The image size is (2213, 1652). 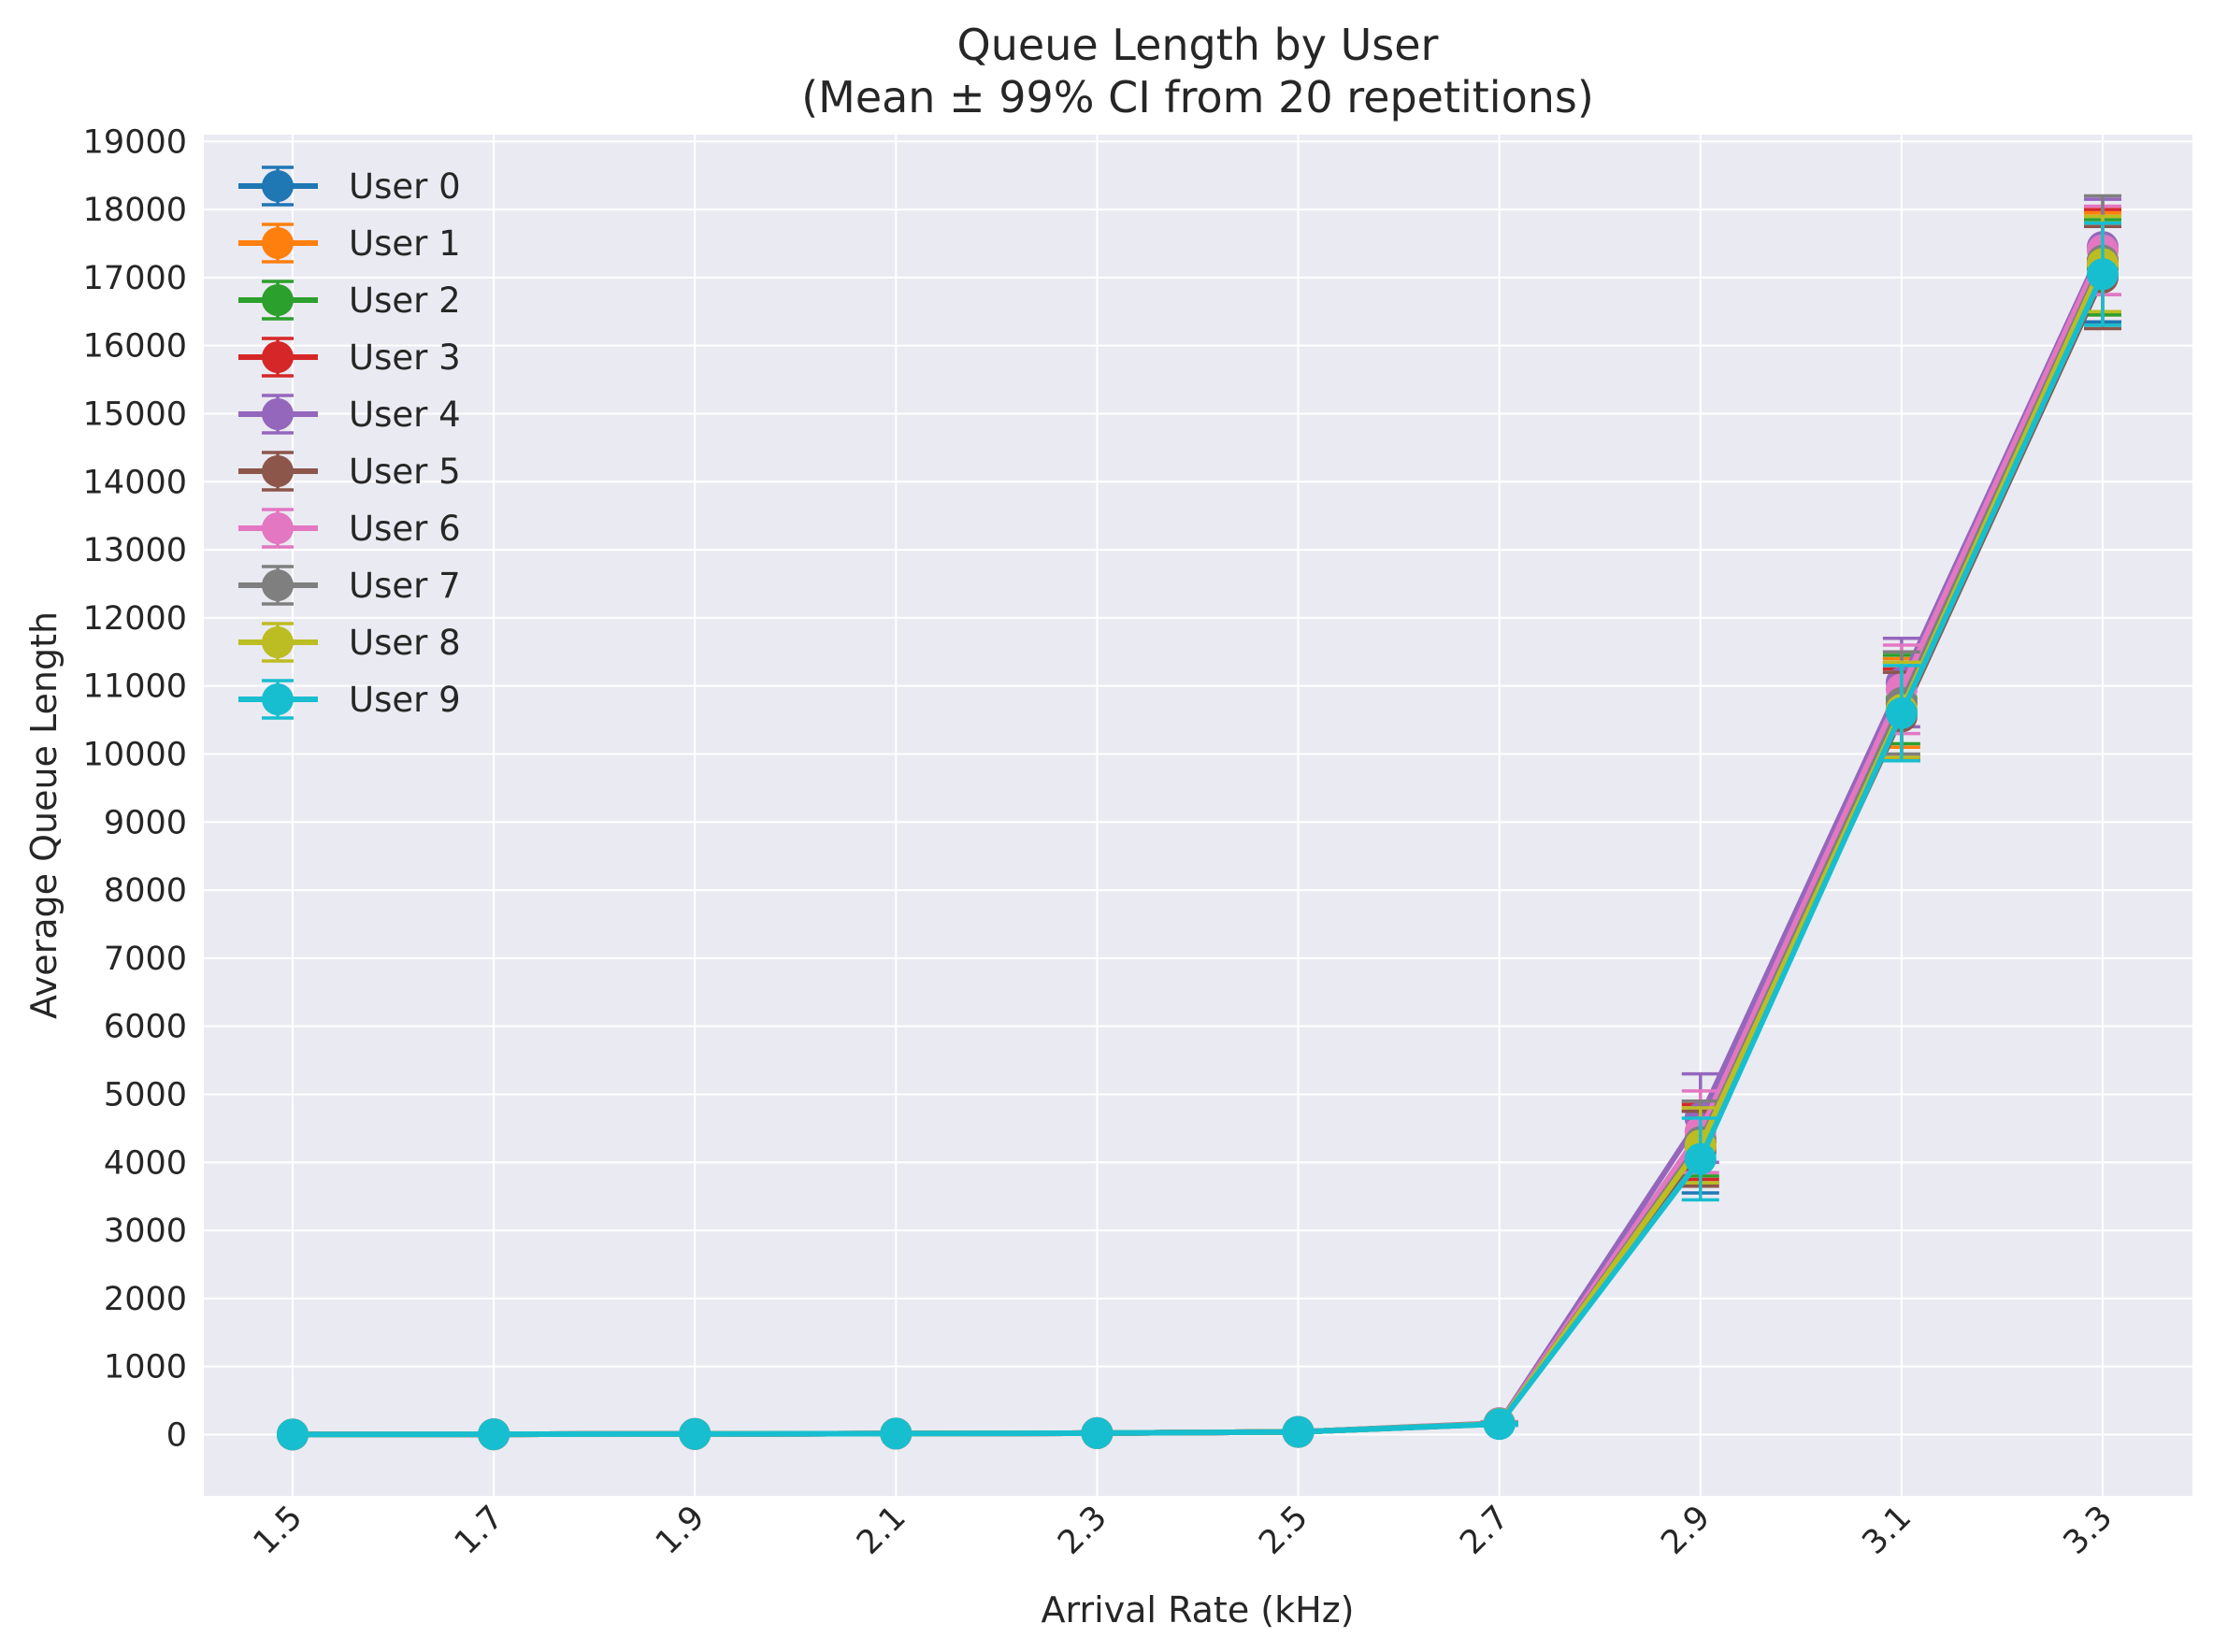 What do you see at coordinates (135, 755) in the screenshot?
I see `y-tick-label: 10000` at bounding box center [135, 755].